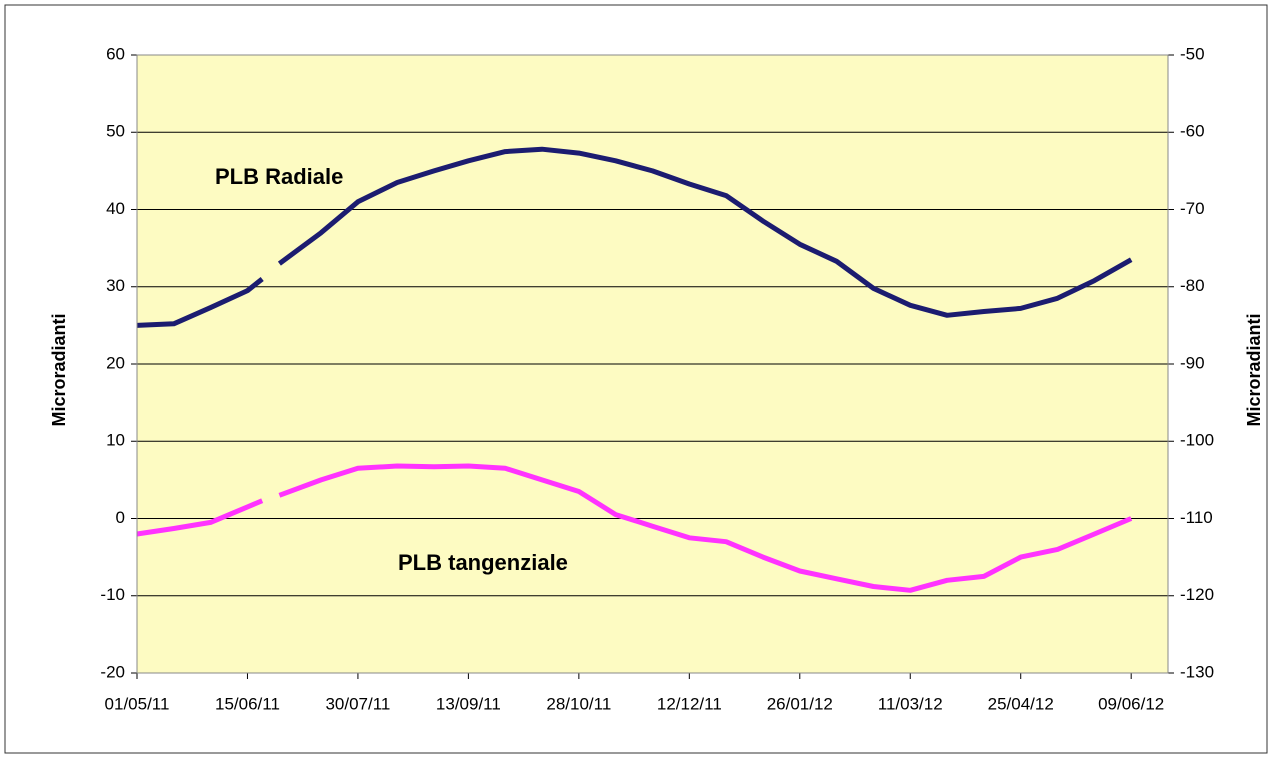 The height and width of the screenshot is (758, 1272). Describe the element at coordinates (115, 362) in the screenshot. I see `y-tick-label: 20` at that location.